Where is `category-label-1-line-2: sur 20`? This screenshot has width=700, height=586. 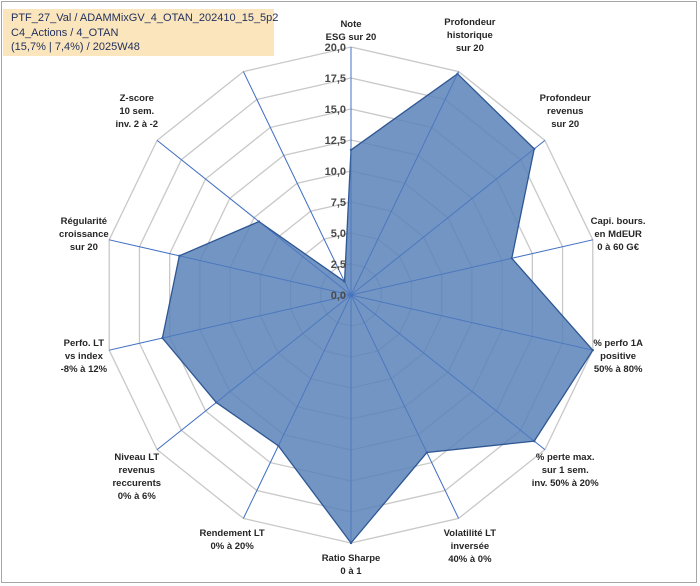
category-label-1-line-2: sur 20 is located at coordinates (470, 48).